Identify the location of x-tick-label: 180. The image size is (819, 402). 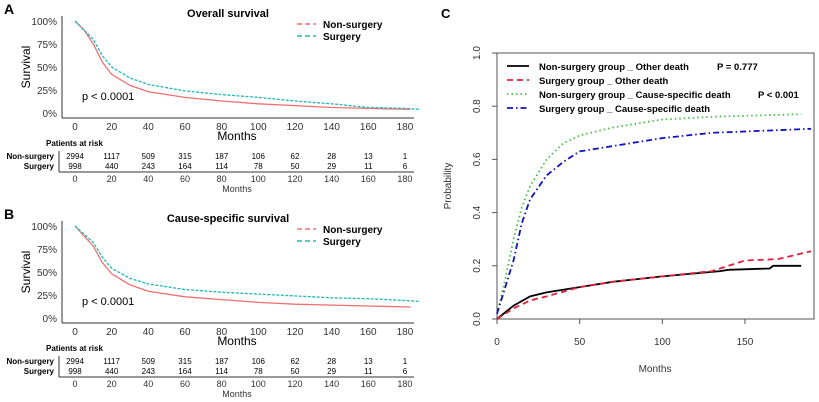
(405, 127).